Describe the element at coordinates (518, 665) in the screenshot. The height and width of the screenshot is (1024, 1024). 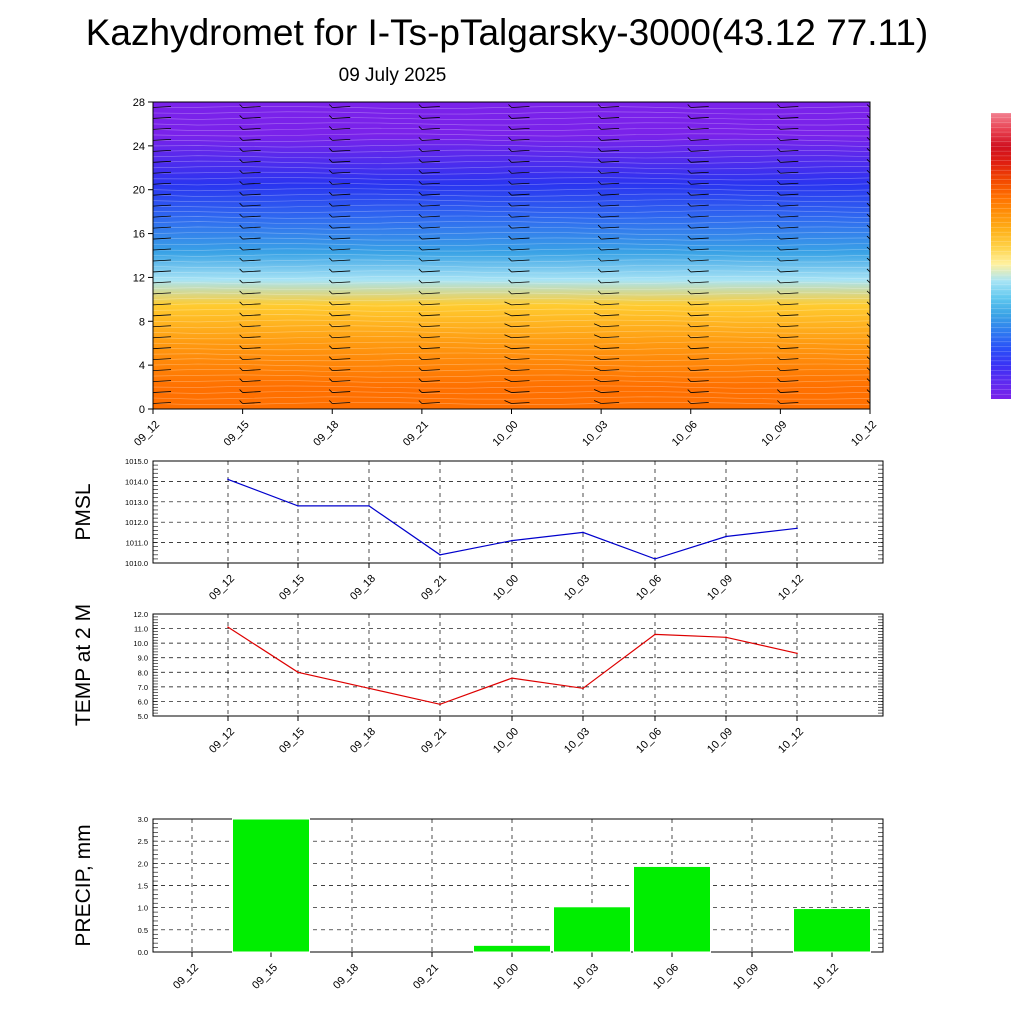
I see `temp-frame` at that location.